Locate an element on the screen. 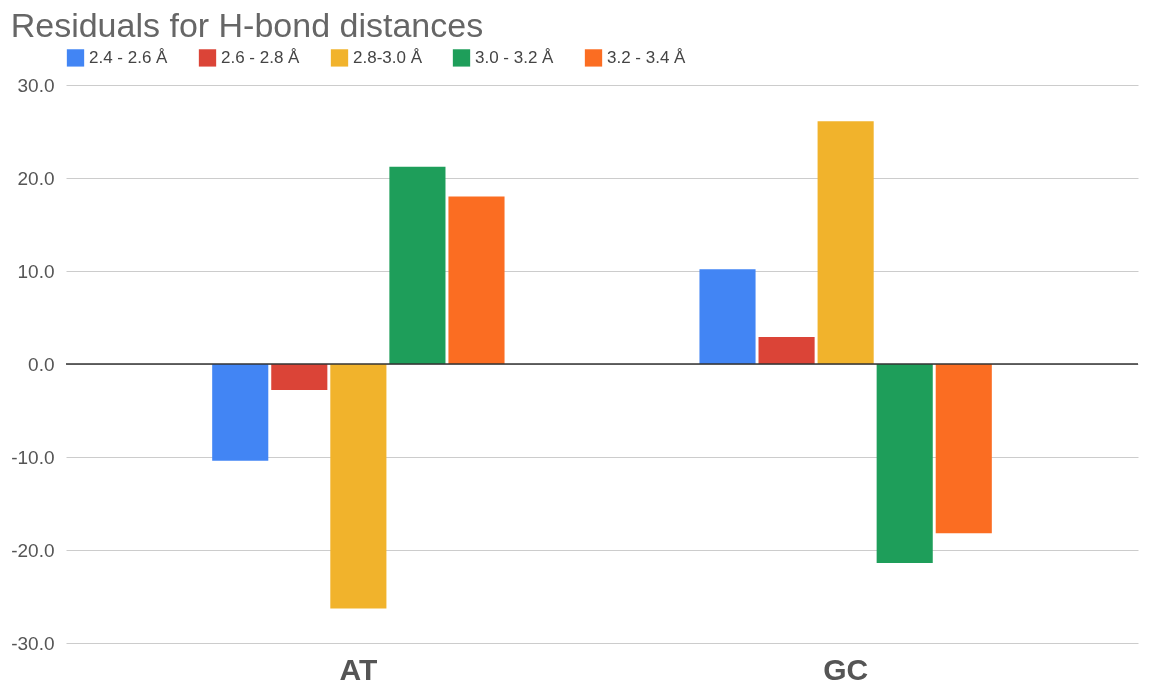 The height and width of the screenshot is (695, 1157). x-tick-label: AT is located at coordinates (358, 669).